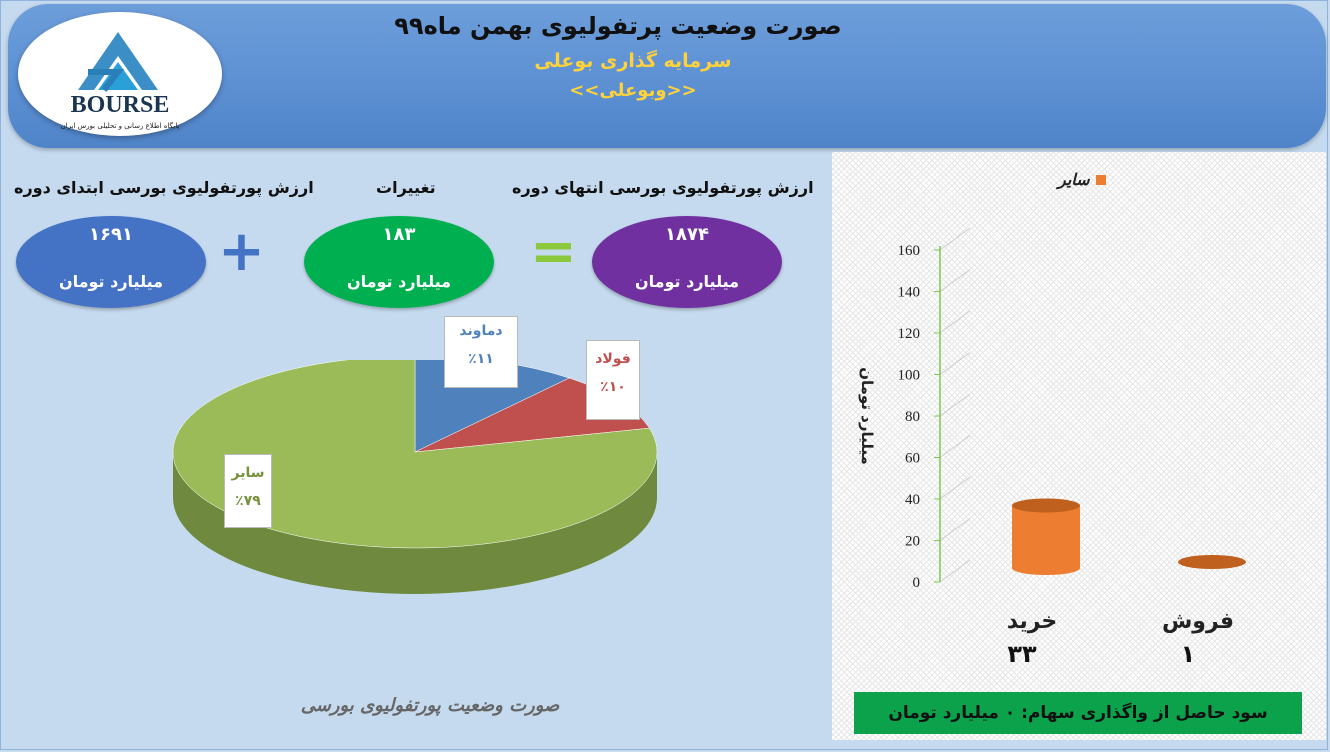 The height and width of the screenshot is (752, 1330). Describe the element at coordinates (120, 125) in the screenshot. I see `logo-tagline: پایگاه اطلاع رسانی و تحلیلی بورس ایران` at that location.